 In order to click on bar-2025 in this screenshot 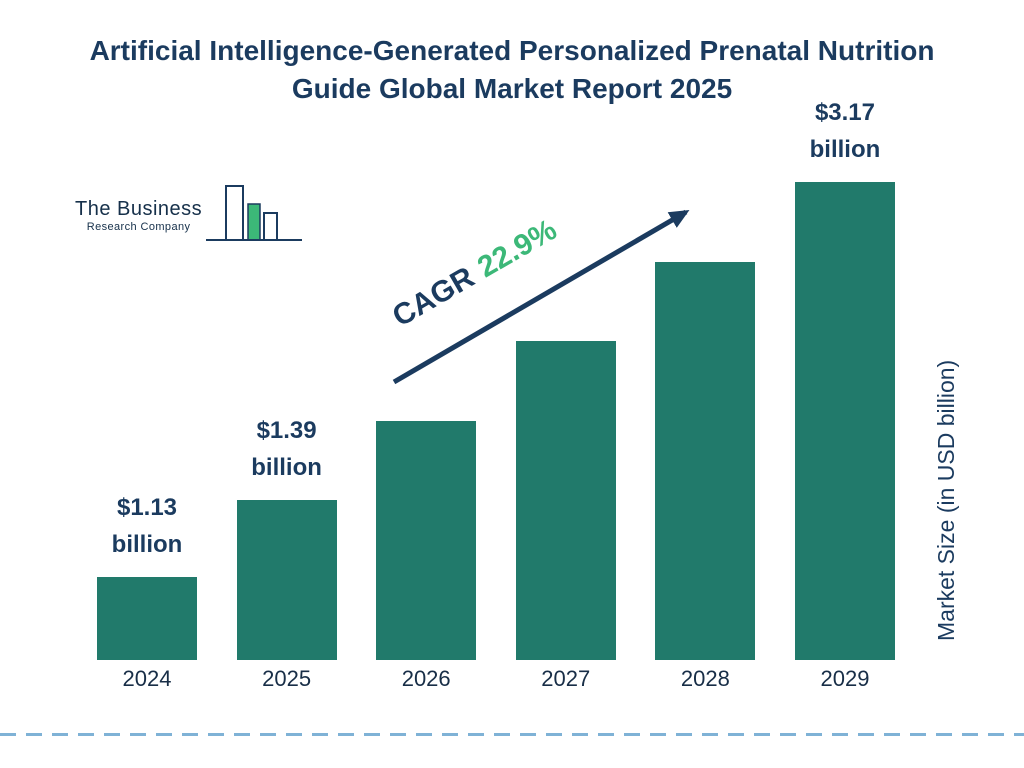, I will do `click(286, 580)`.